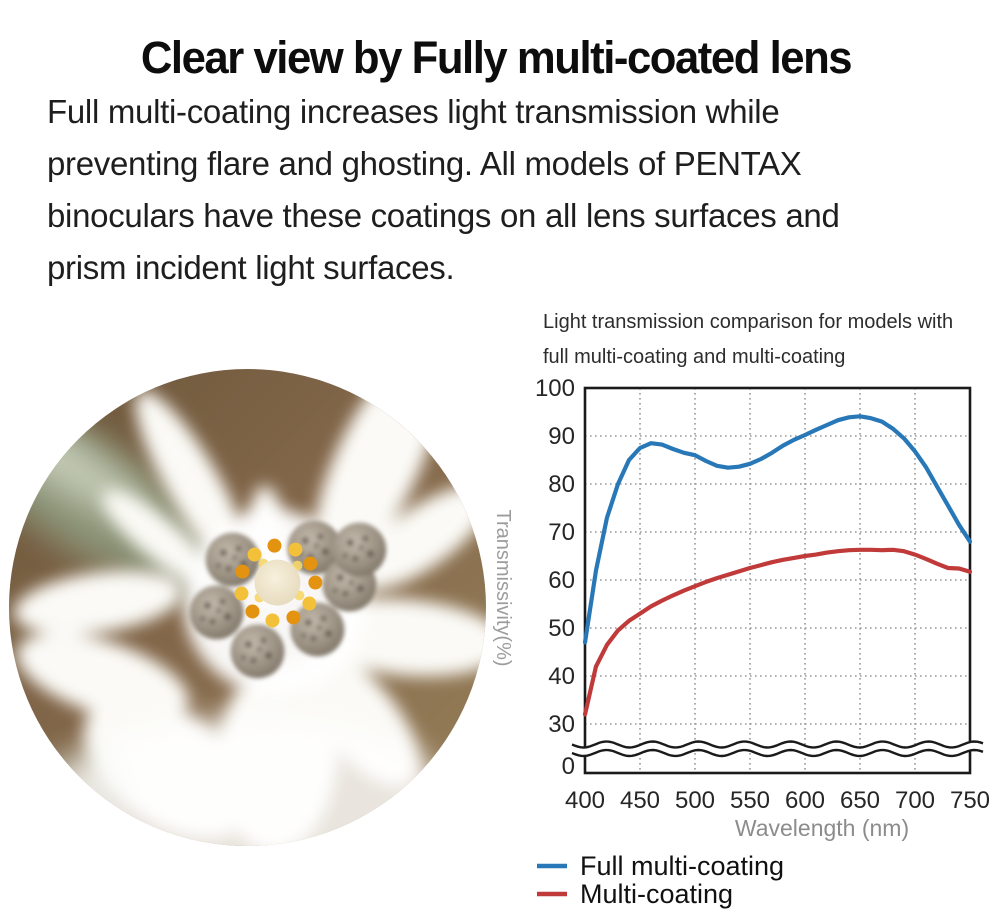 The image size is (992, 916). What do you see at coordinates (970, 800) in the screenshot?
I see `x-tick-label: 750` at bounding box center [970, 800].